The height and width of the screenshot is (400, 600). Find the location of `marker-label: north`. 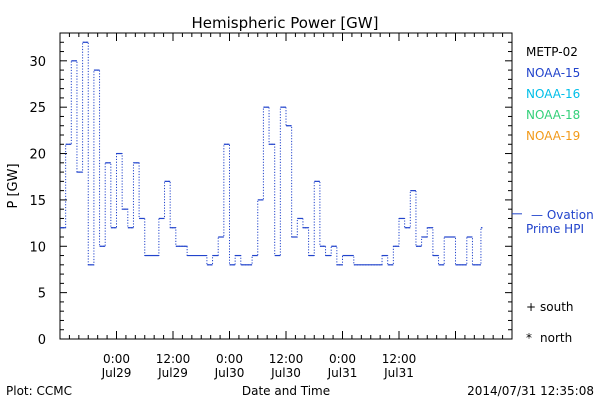

marker-label: north is located at coordinates (556, 338).